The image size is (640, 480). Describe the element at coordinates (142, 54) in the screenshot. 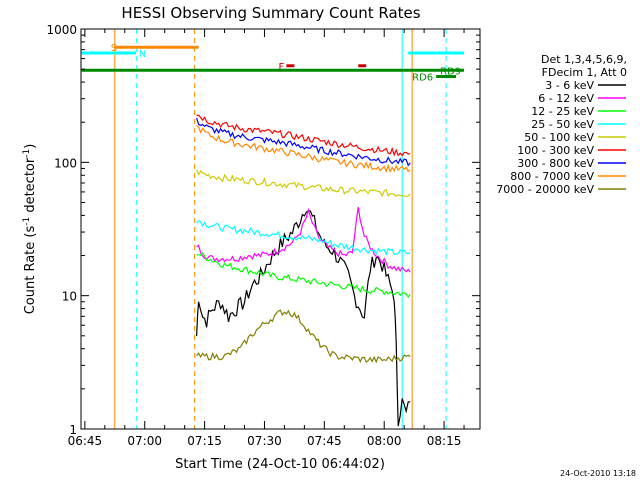

I see `flag-label: N` at that location.